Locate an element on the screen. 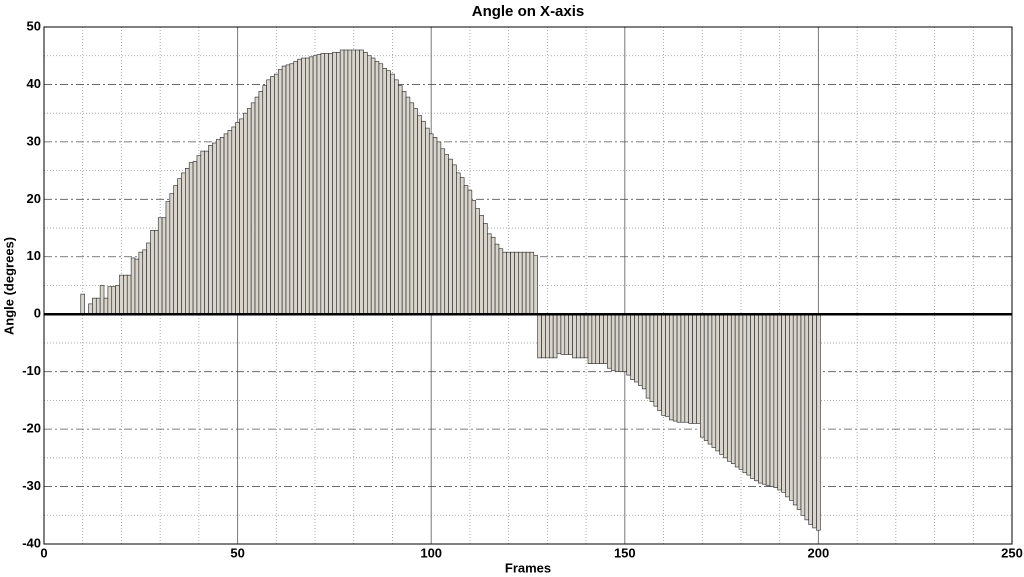 Image resolution: width=1024 pixels, height=577 pixels. x-tick-label: 200 is located at coordinates (819, 552).